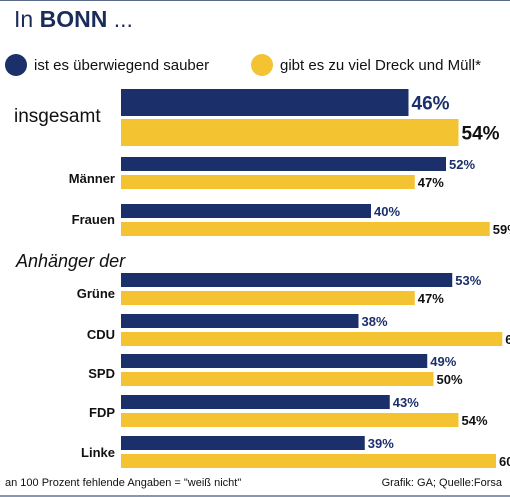 The image size is (510, 497). What do you see at coordinates (290, 420) in the screenshot?
I see `bar-dirty-fdp` at bounding box center [290, 420].